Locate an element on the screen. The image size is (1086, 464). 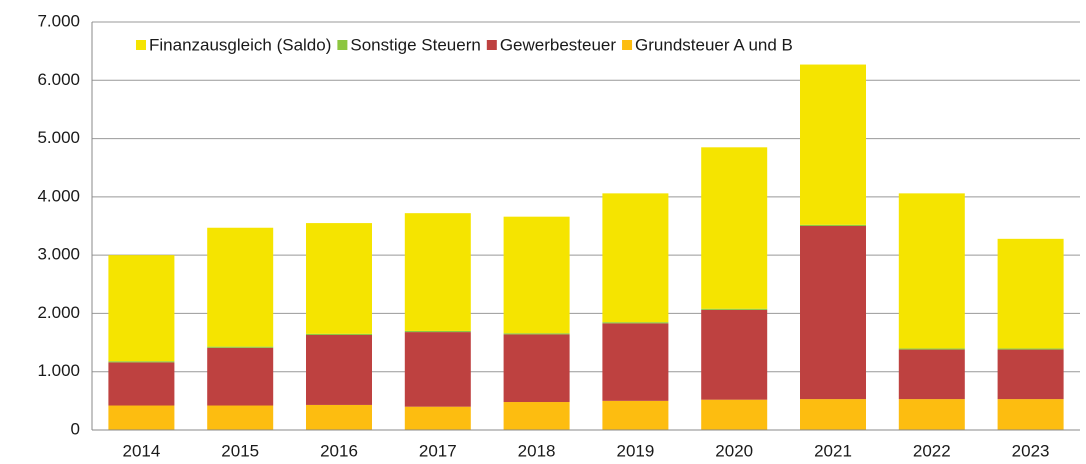
y-tick-label: 0 is located at coordinates (75, 428).